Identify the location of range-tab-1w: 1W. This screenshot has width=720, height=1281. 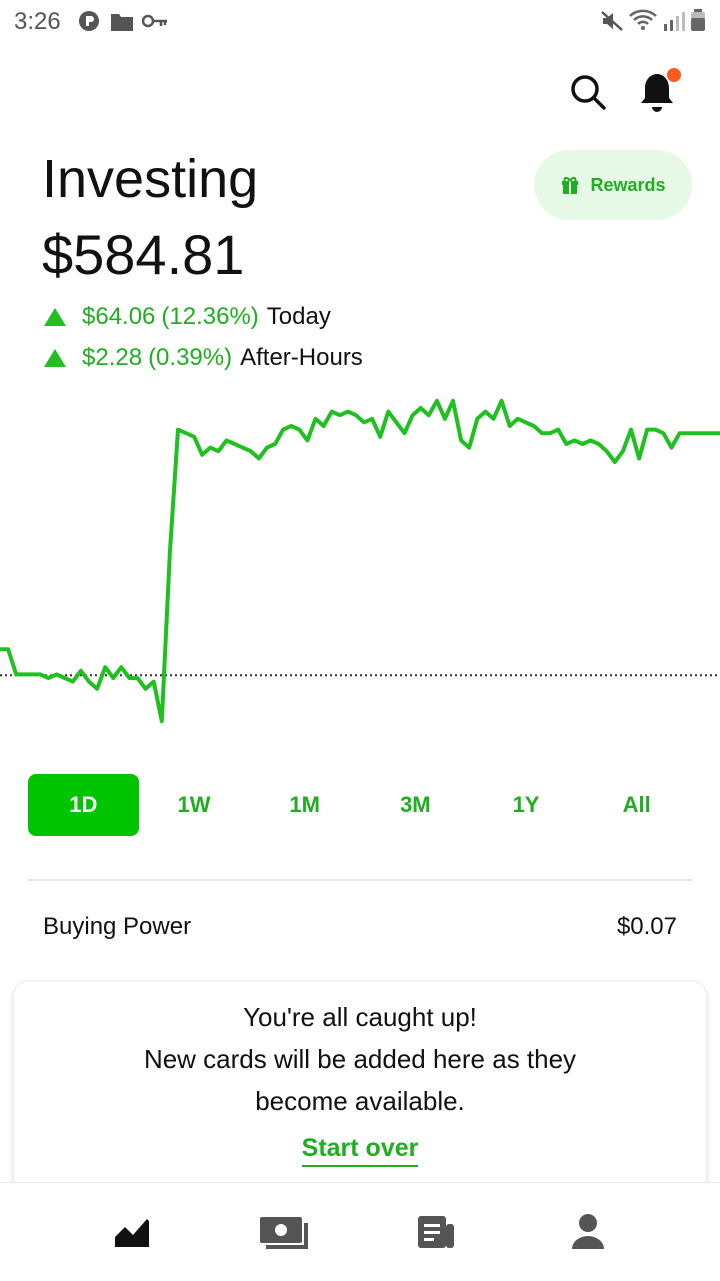
(194, 804).